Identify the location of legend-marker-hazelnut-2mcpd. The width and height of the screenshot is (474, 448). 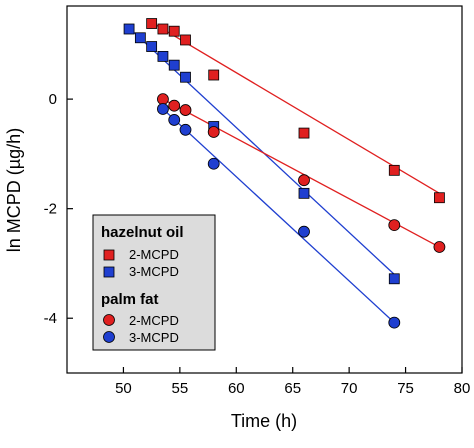
(109, 255).